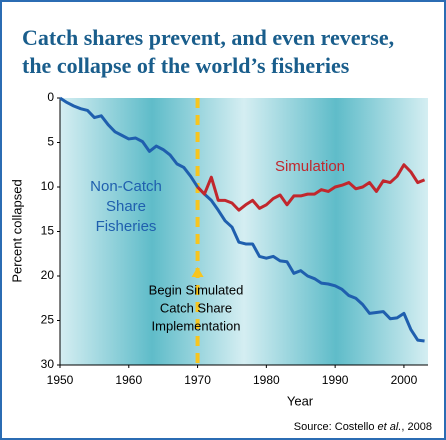 The width and height of the screenshot is (446, 440). What do you see at coordinates (197, 380) in the screenshot?
I see `x-tick-label: 1970` at bounding box center [197, 380].